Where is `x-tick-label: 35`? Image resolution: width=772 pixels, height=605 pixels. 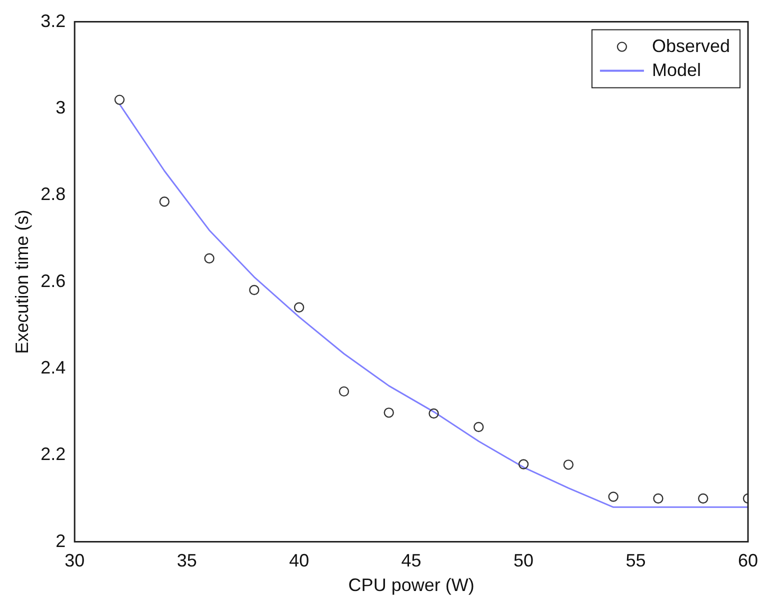
x-tick-label: 35 is located at coordinates (186, 560).